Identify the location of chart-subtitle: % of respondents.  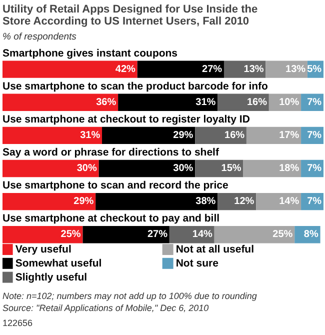
(39, 37).